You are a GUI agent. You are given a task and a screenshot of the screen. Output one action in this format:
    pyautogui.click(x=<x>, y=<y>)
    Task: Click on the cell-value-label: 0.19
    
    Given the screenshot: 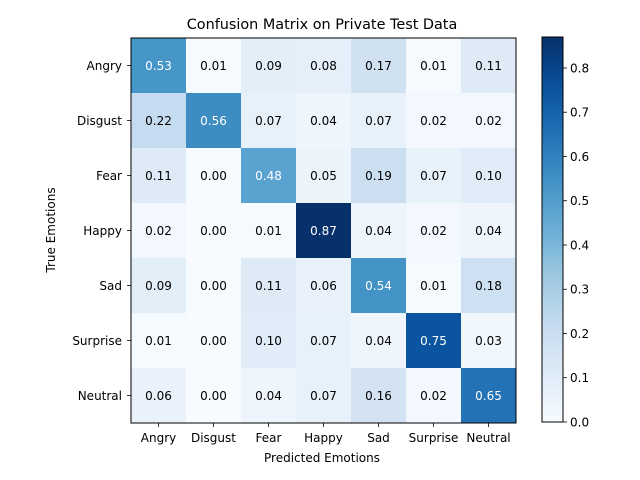 What is the action you would take?
    pyautogui.click(x=378, y=176)
    